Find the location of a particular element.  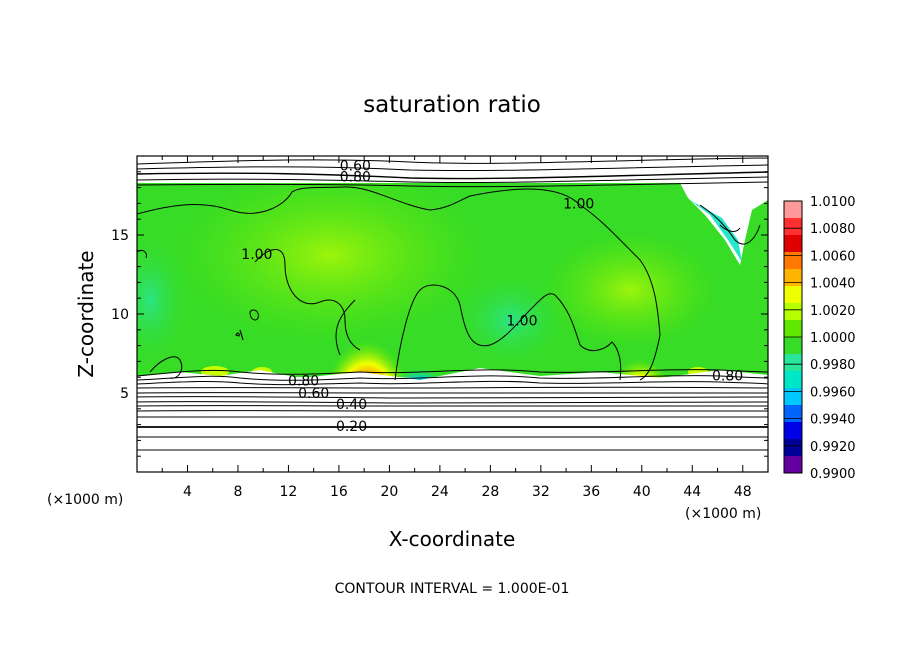

colorbar-label: 0.9980 is located at coordinates (833, 365).